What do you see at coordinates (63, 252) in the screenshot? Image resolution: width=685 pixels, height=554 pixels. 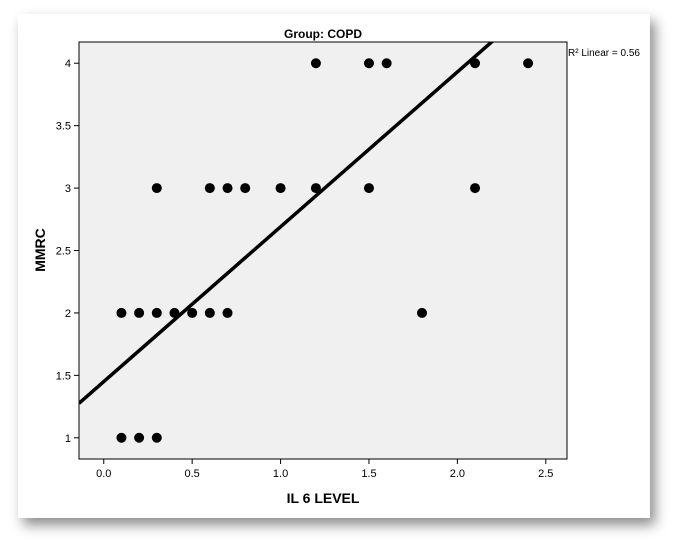 I see `y-tick-label-3: 2.5` at bounding box center [63, 252].